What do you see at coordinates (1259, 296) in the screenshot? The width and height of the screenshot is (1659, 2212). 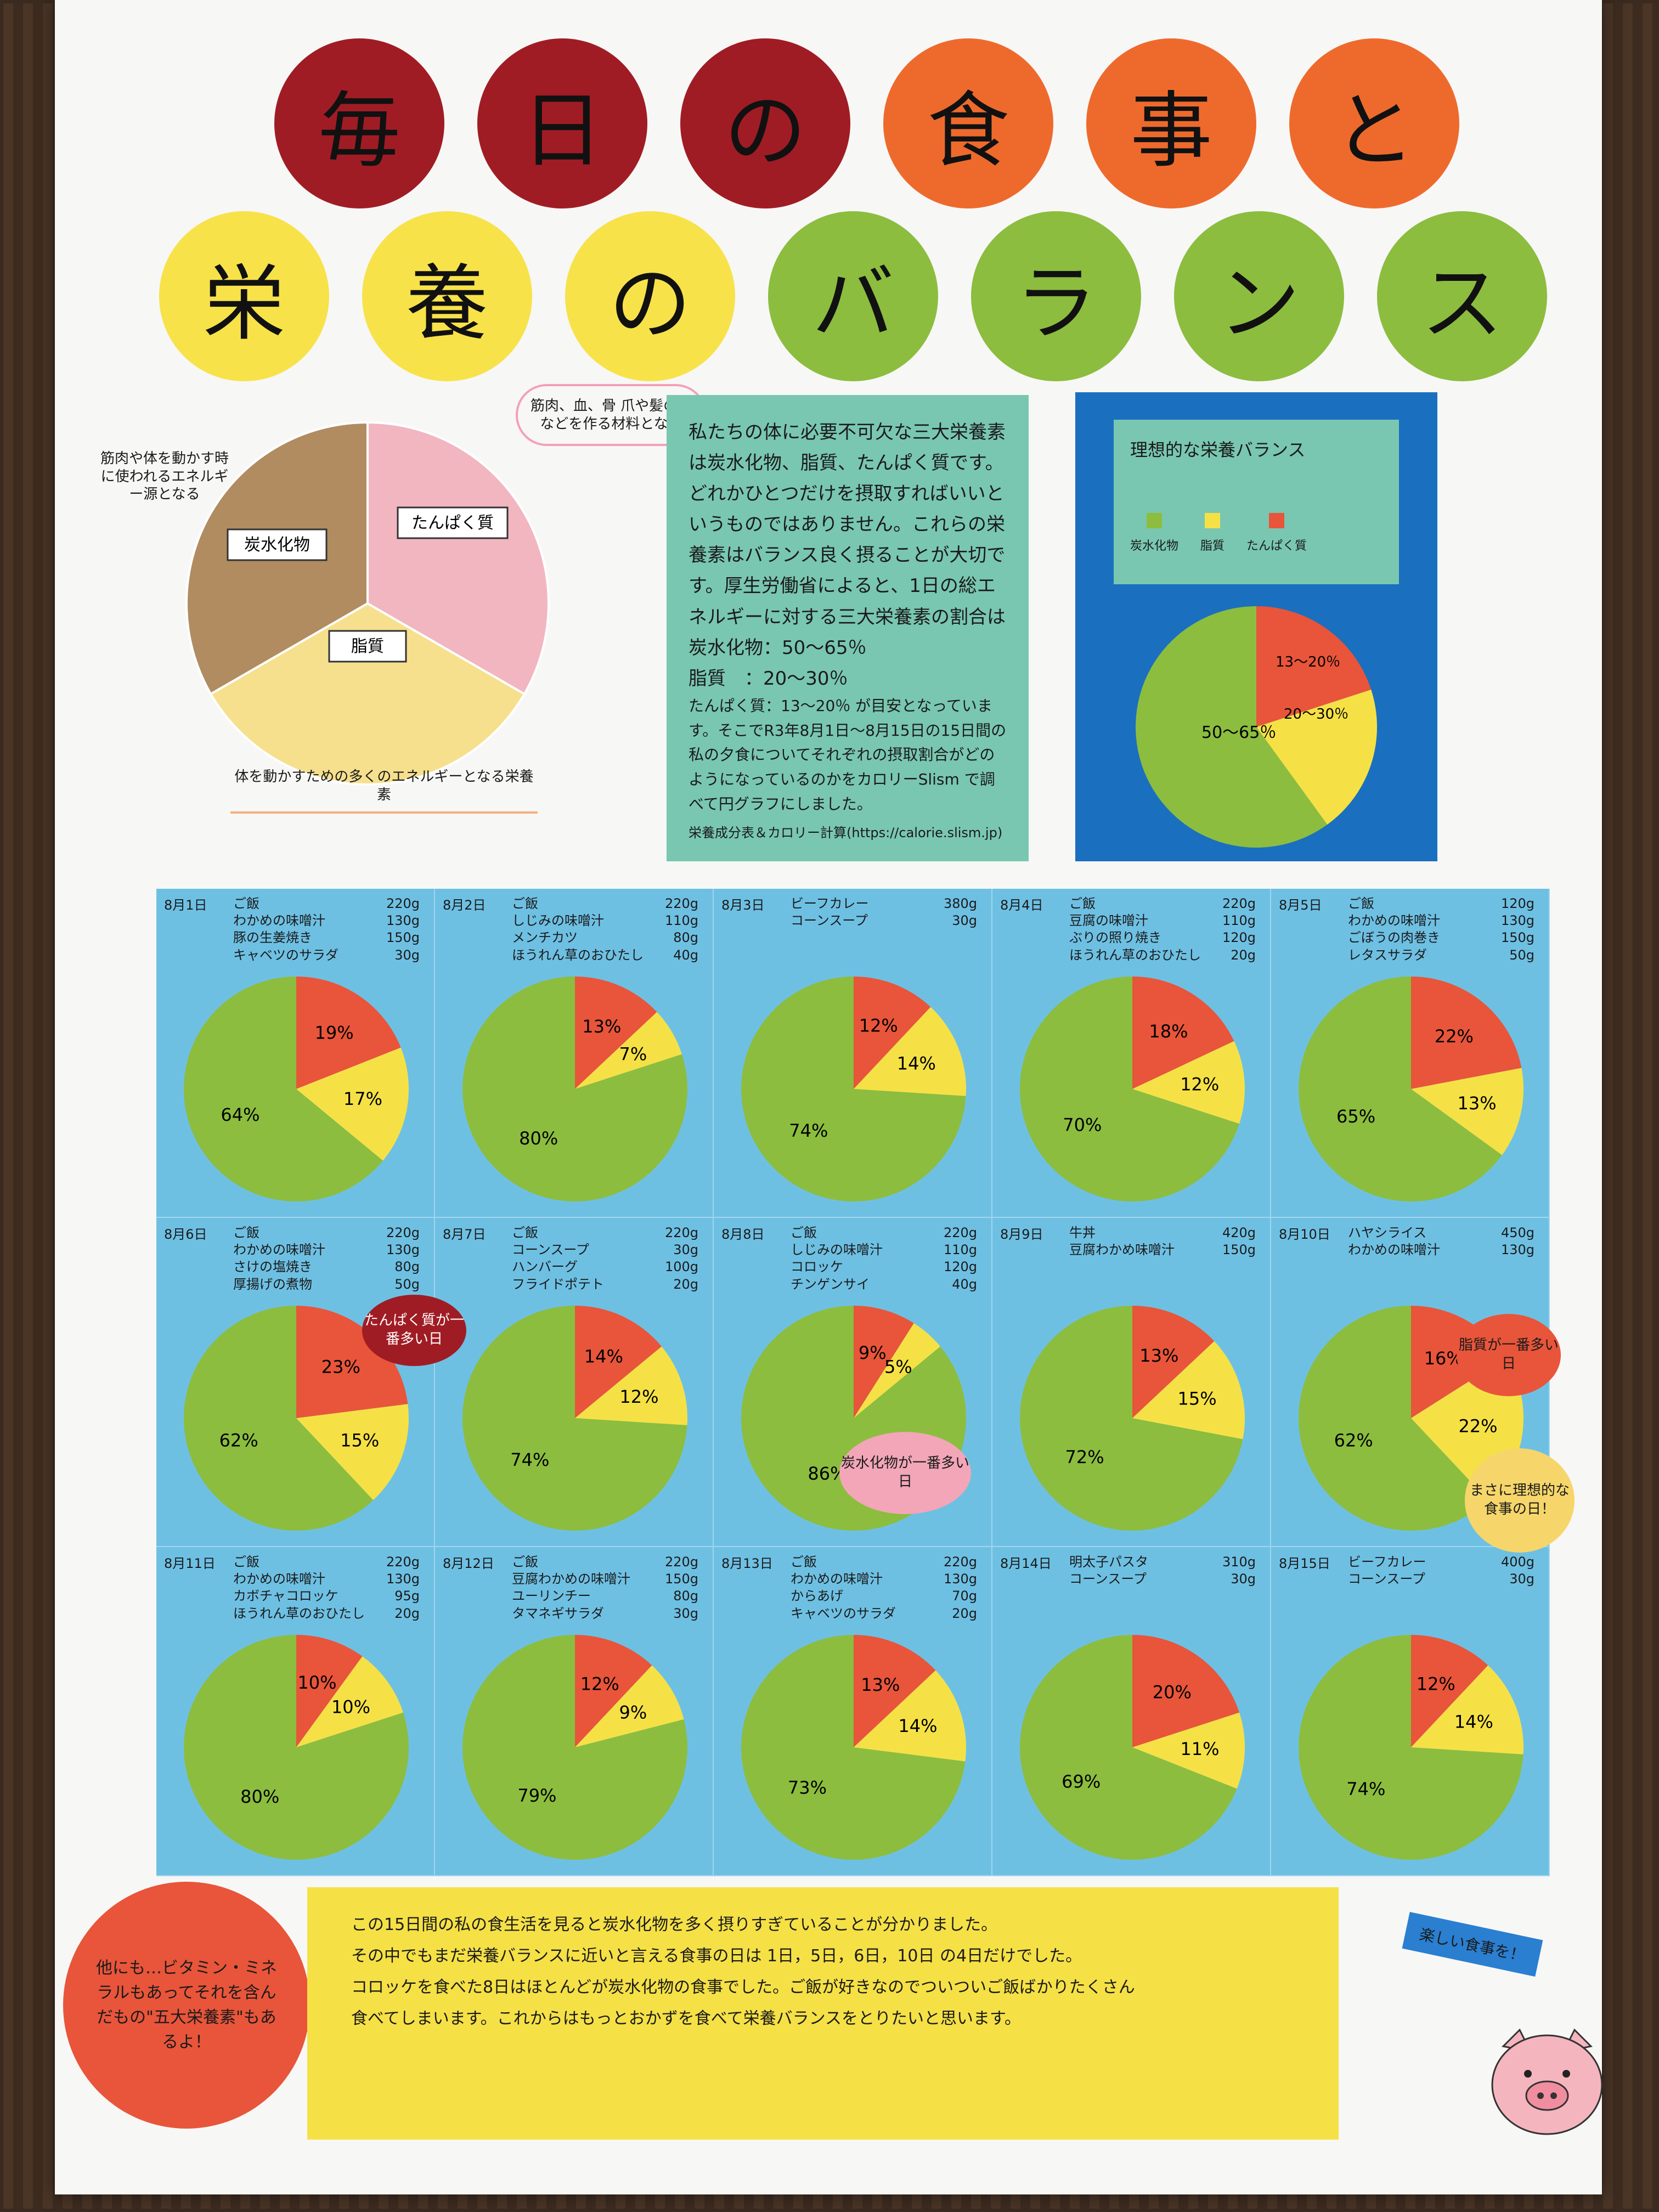 I see `title-char: ン` at bounding box center [1259, 296].